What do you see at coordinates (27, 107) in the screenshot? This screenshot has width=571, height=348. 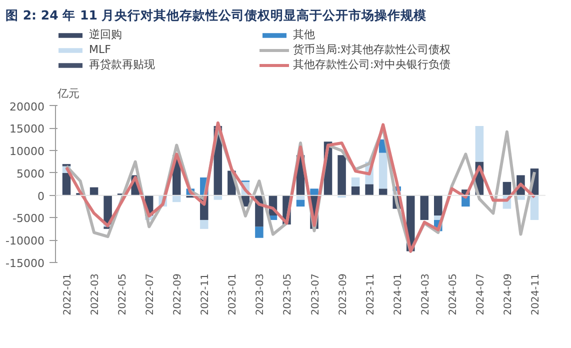 I see `y-tick-label: 20000` at bounding box center [27, 107].